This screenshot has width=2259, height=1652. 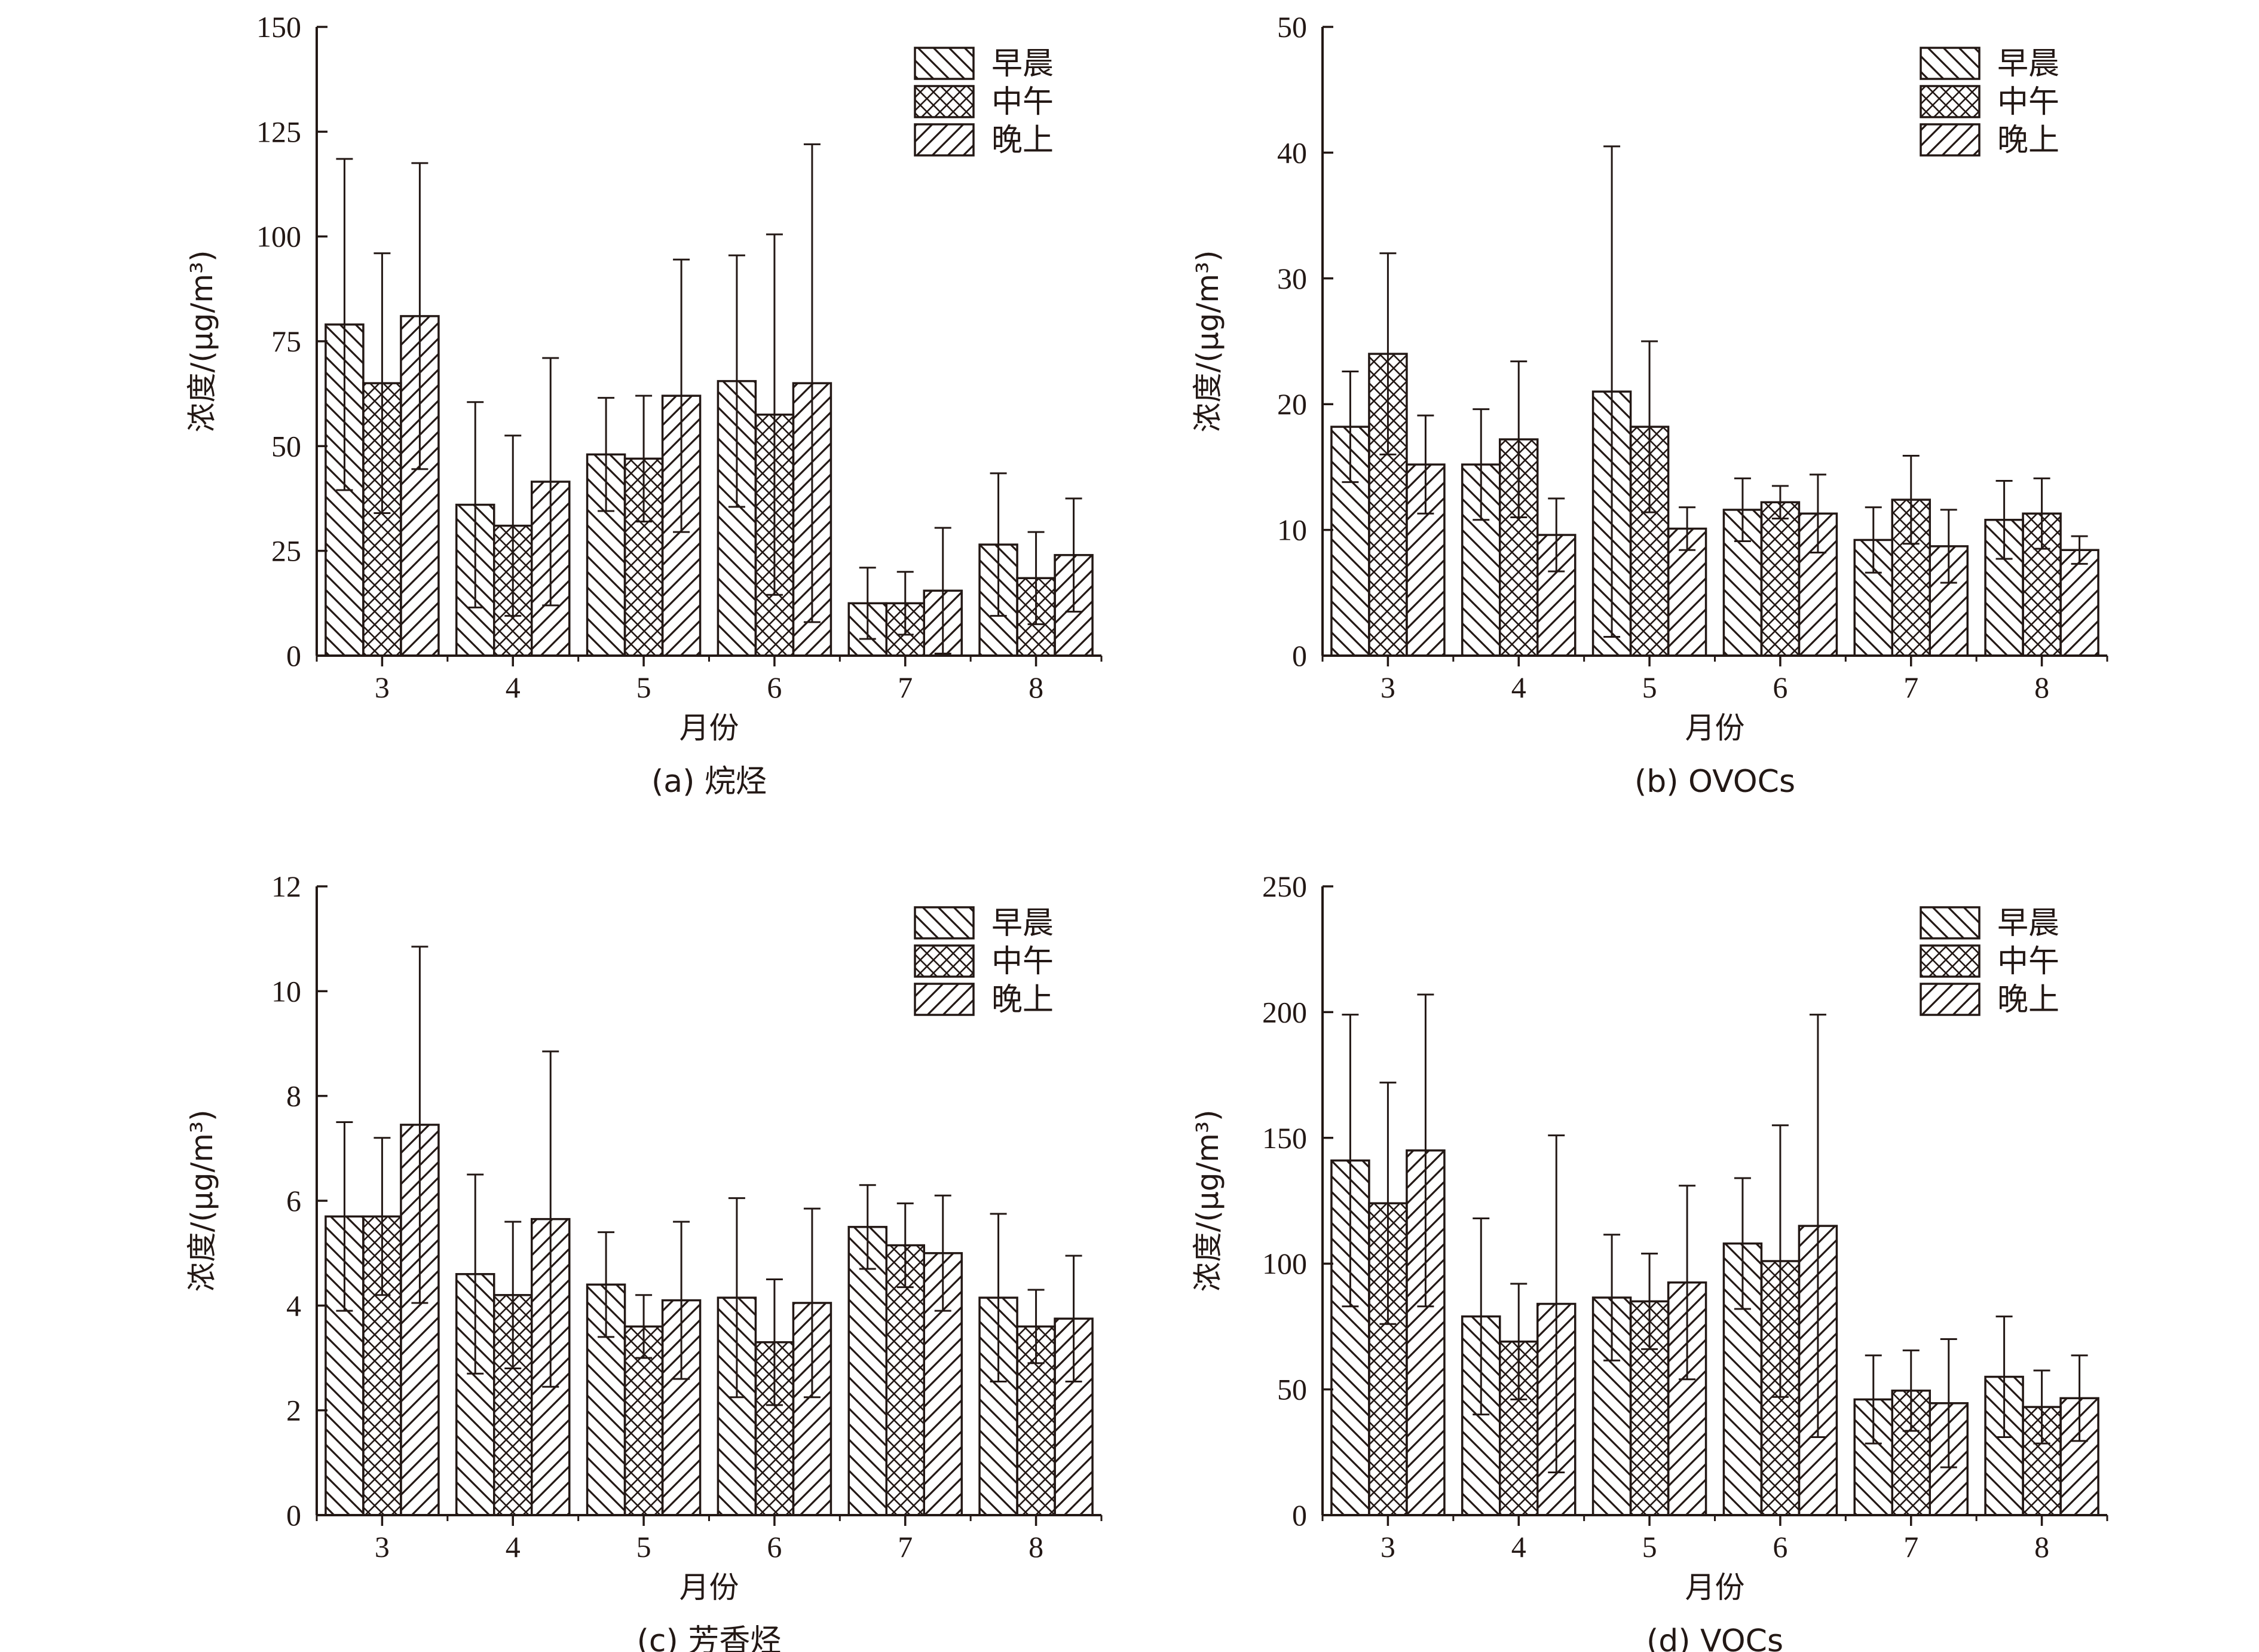 What do you see at coordinates (1714, 782) in the screenshot?
I see `panel-caption: (b) OVOCs` at bounding box center [1714, 782].